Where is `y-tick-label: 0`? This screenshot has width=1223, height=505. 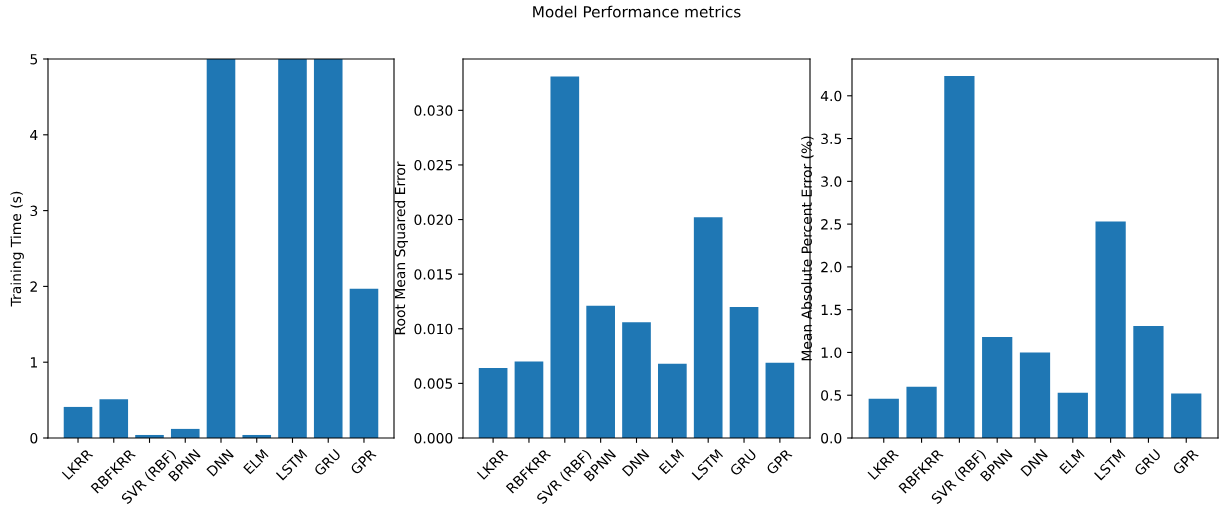 y-tick-label: 0 is located at coordinates (34, 438).